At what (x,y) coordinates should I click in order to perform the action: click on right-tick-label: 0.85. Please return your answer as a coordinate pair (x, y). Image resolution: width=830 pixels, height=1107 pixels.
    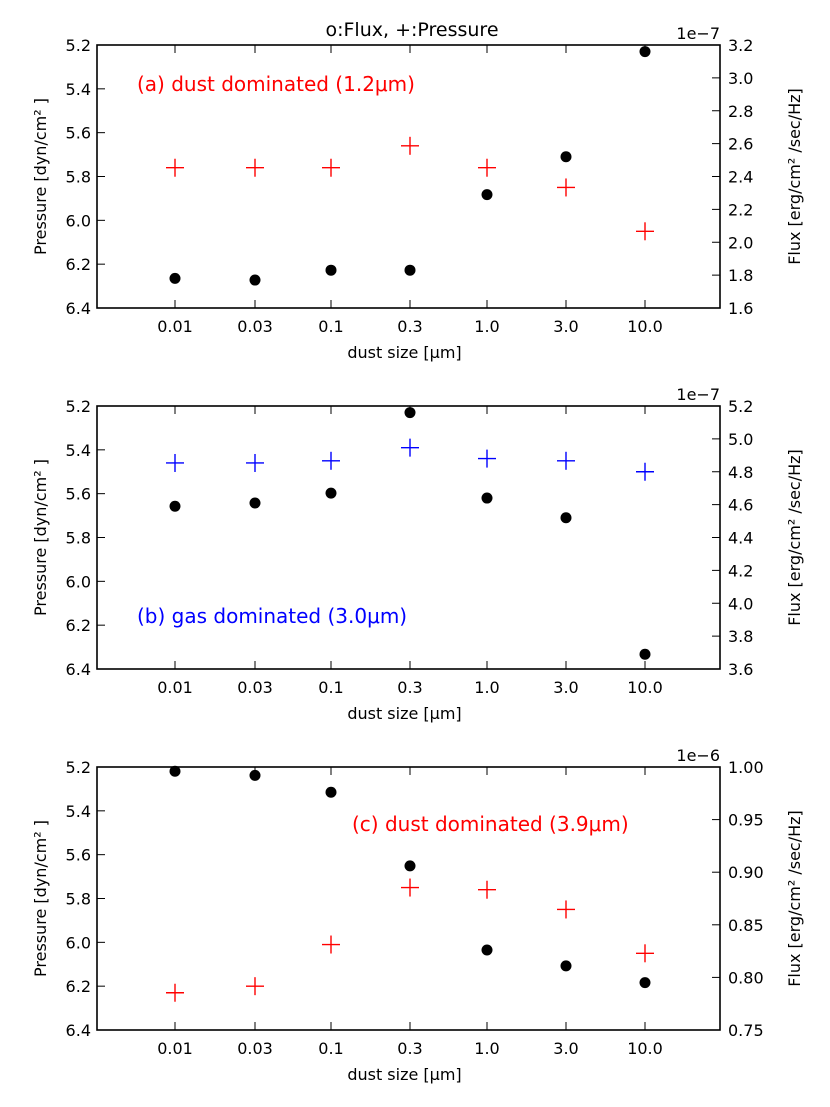
    Looking at the image, I should click on (746, 925).